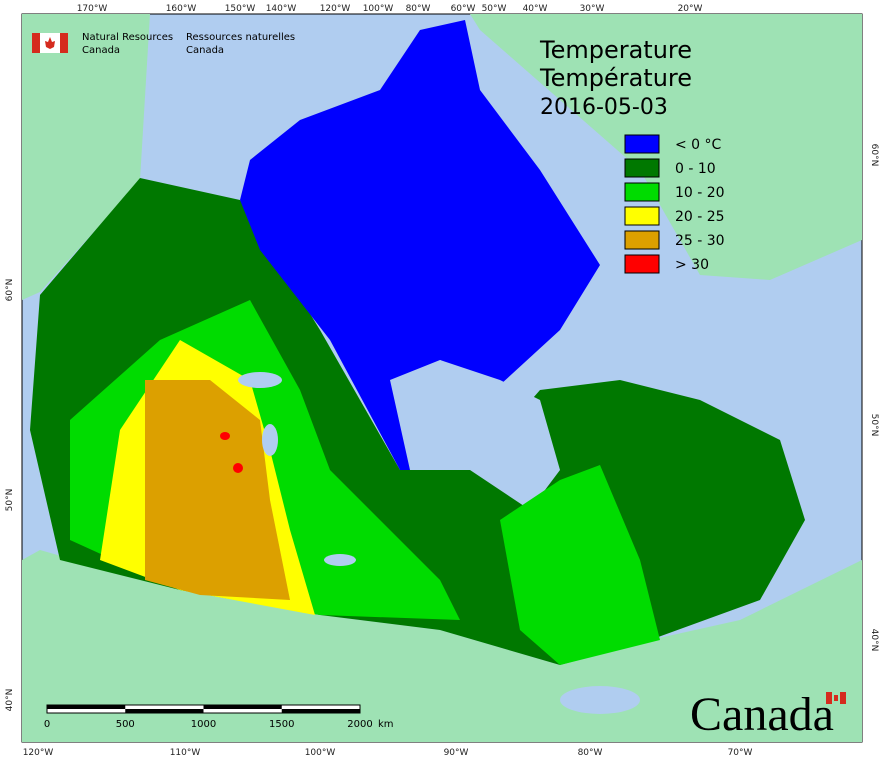 This screenshot has height=760, width=880. What do you see at coordinates (281, 9) in the screenshot?
I see `graticule-label: 140°W` at bounding box center [281, 9].